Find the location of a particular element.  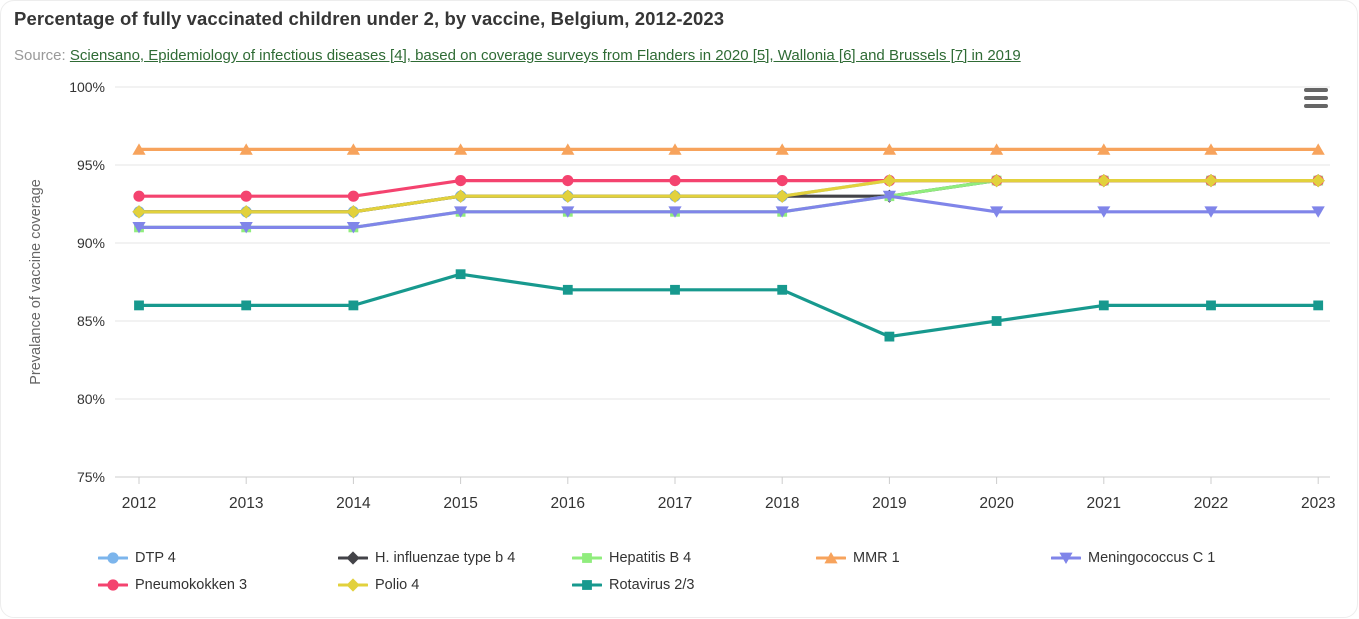

legend-item-dtp-4: DTP 4 is located at coordinates (137, 558).